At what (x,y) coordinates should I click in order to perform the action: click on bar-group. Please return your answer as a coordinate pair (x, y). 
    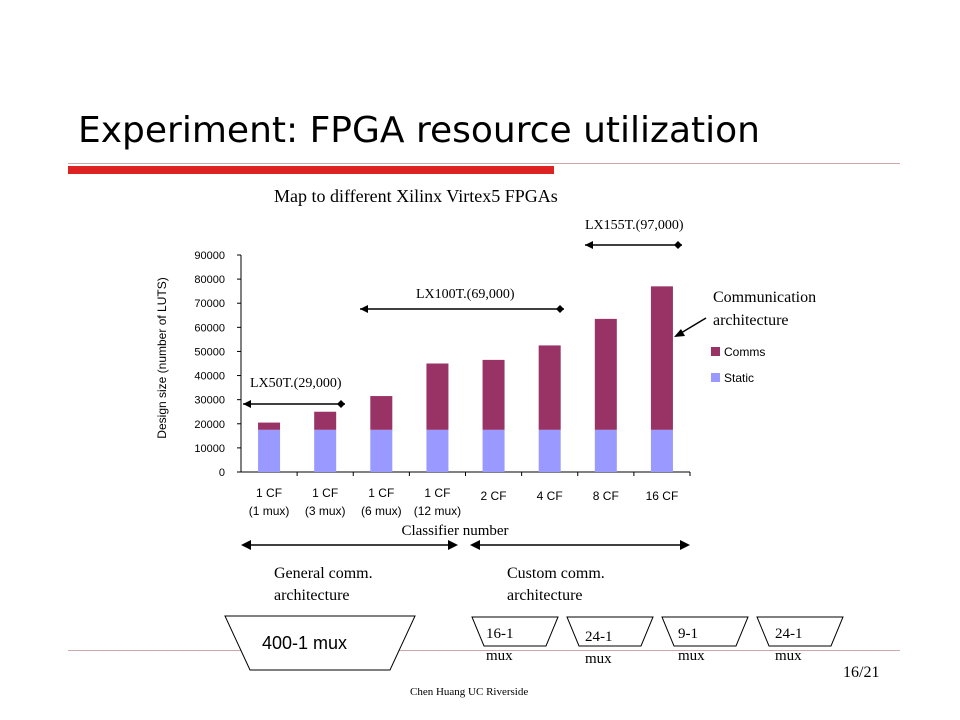
    Looking at the image, I should click on (465, 379).